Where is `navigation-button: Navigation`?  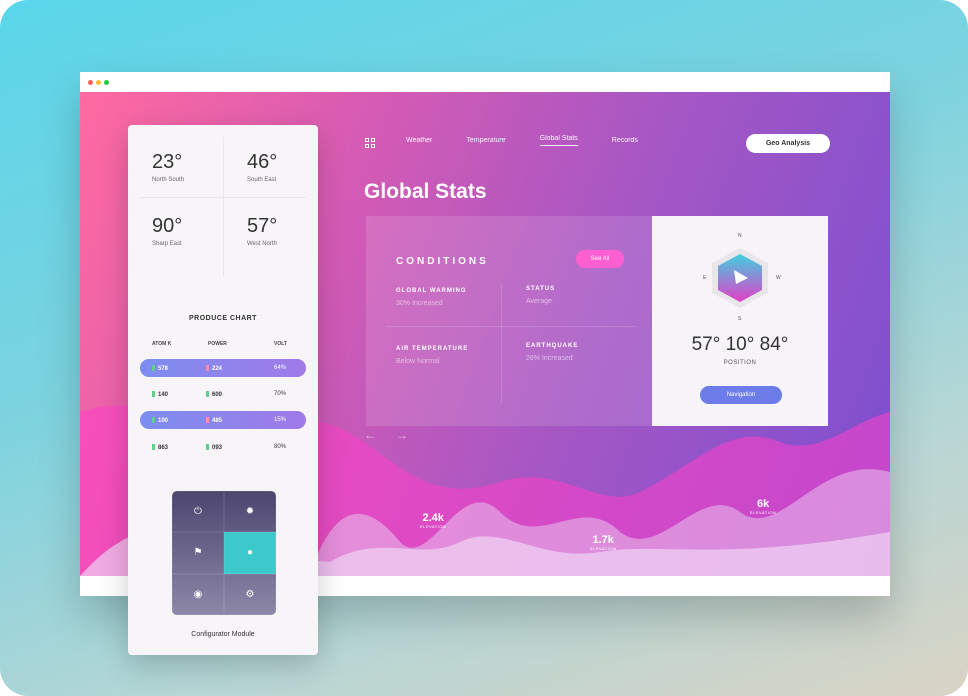
navigation-button: Navigation is located at coordinates (741, 395).